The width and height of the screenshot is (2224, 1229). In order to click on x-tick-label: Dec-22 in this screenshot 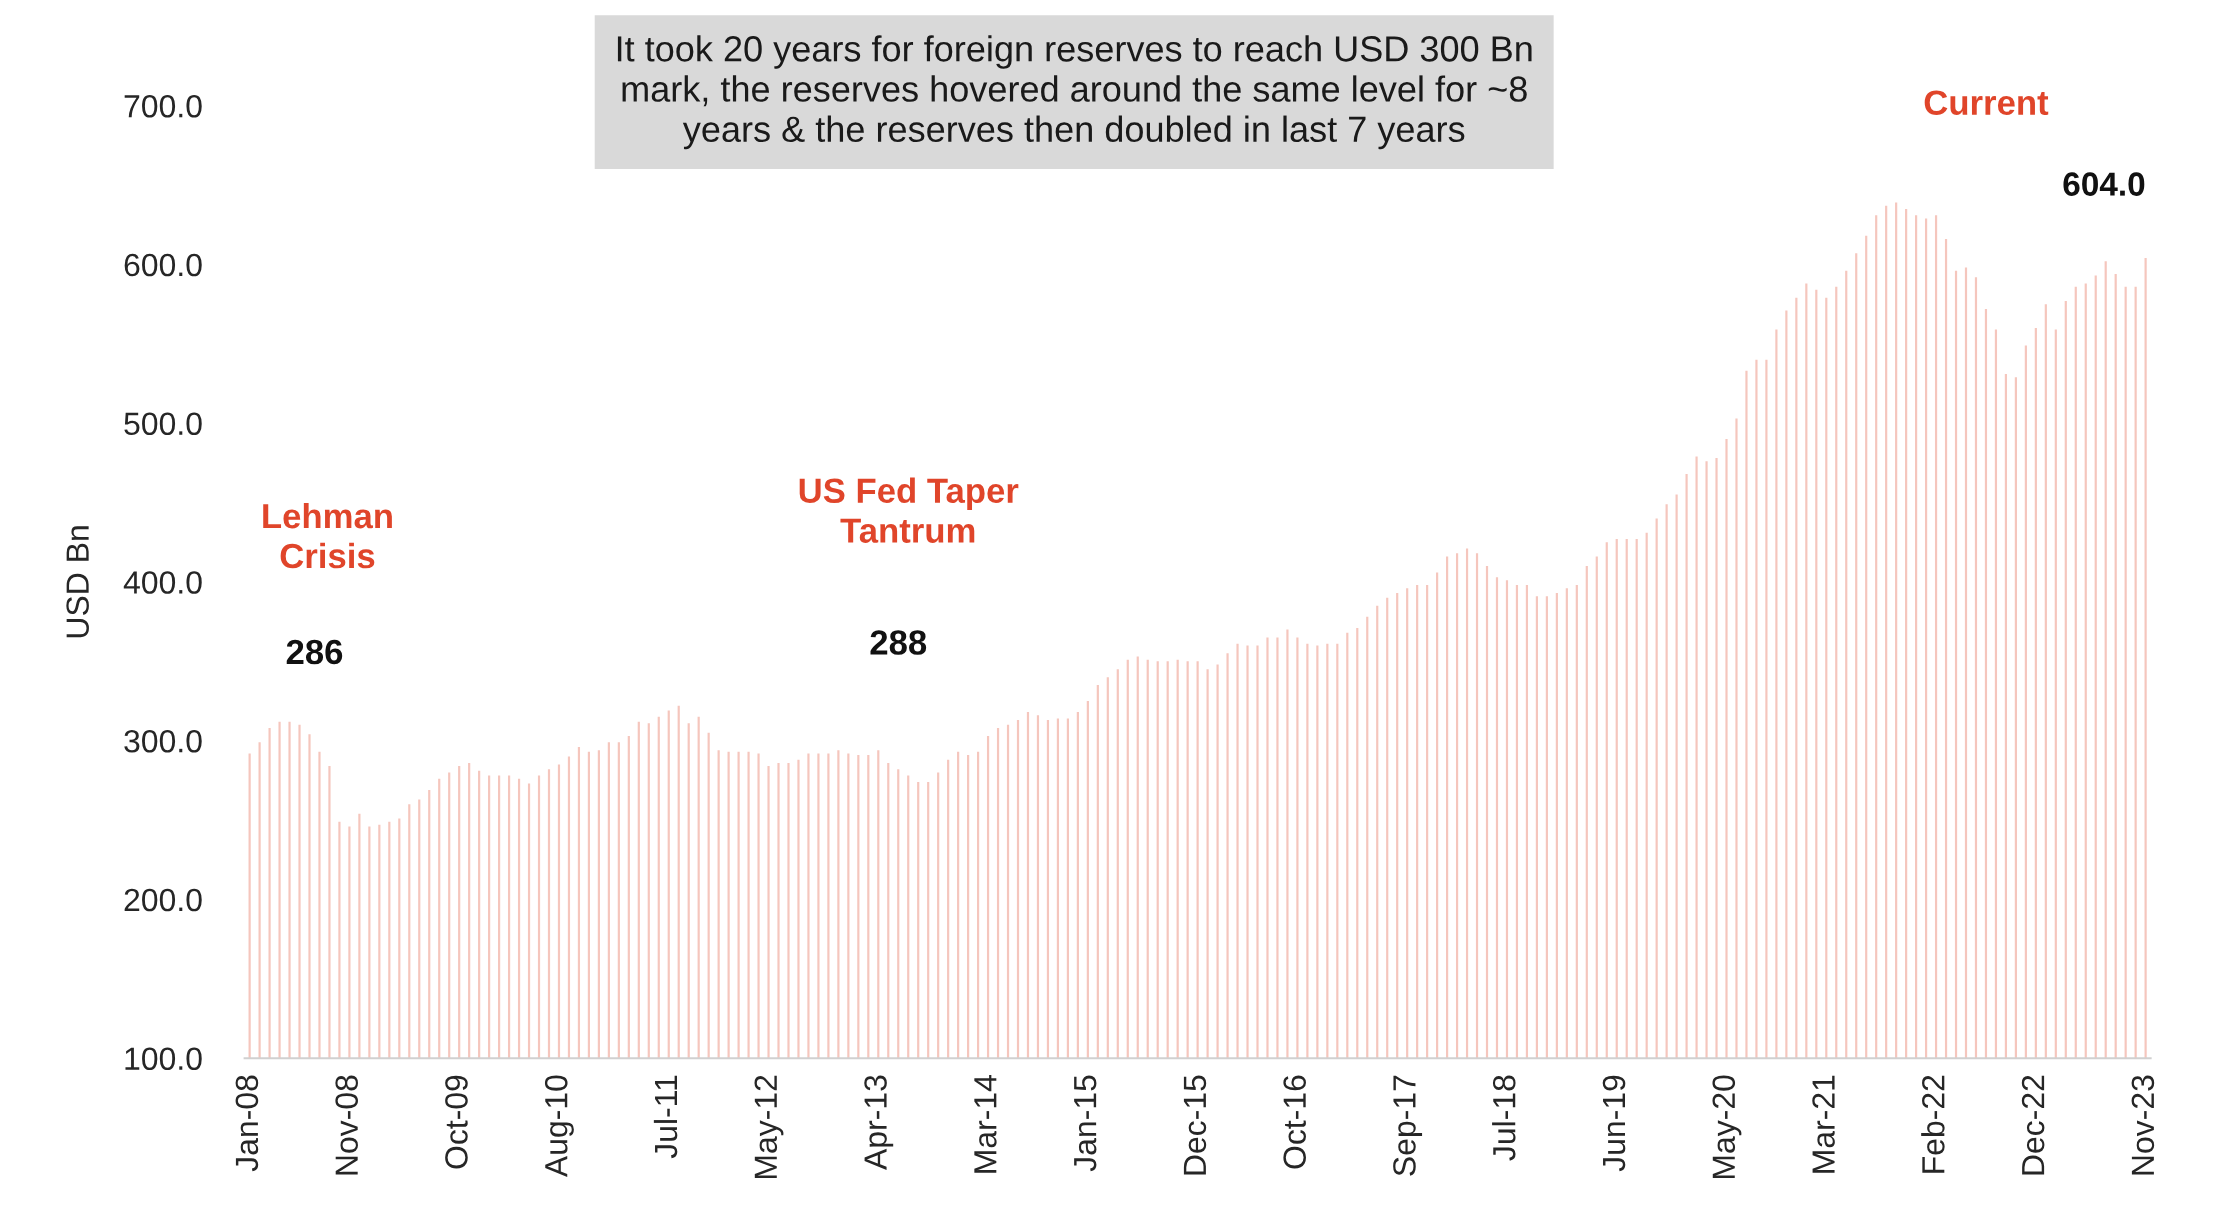, I will do `click(2033, 1125)`.